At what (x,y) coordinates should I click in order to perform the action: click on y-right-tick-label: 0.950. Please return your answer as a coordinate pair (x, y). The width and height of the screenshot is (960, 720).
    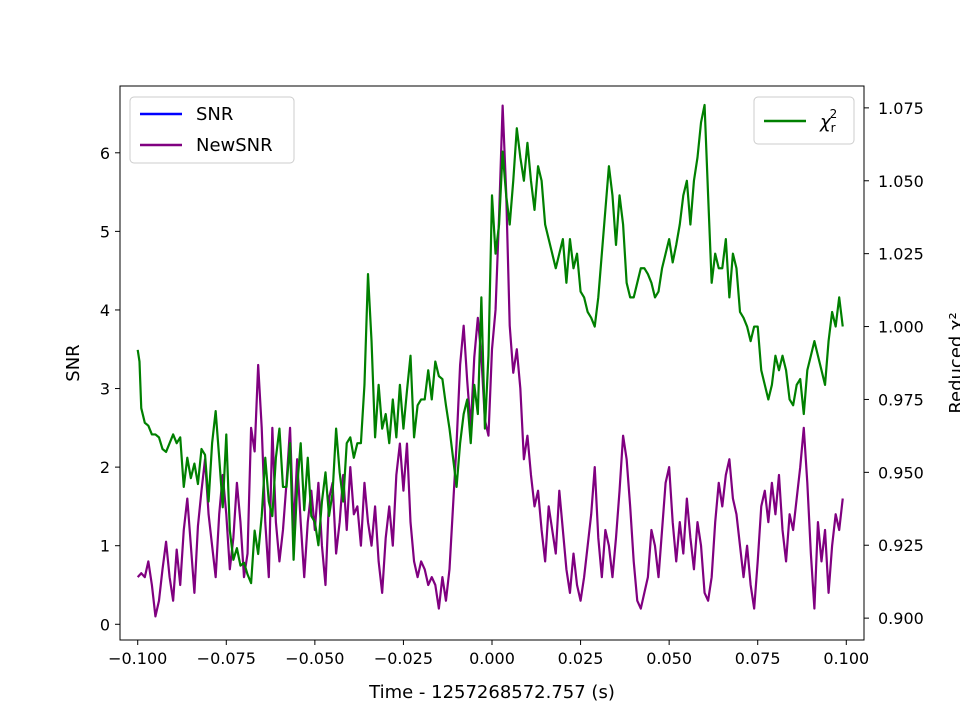
    Looking at the image, I should click on (901, 472).